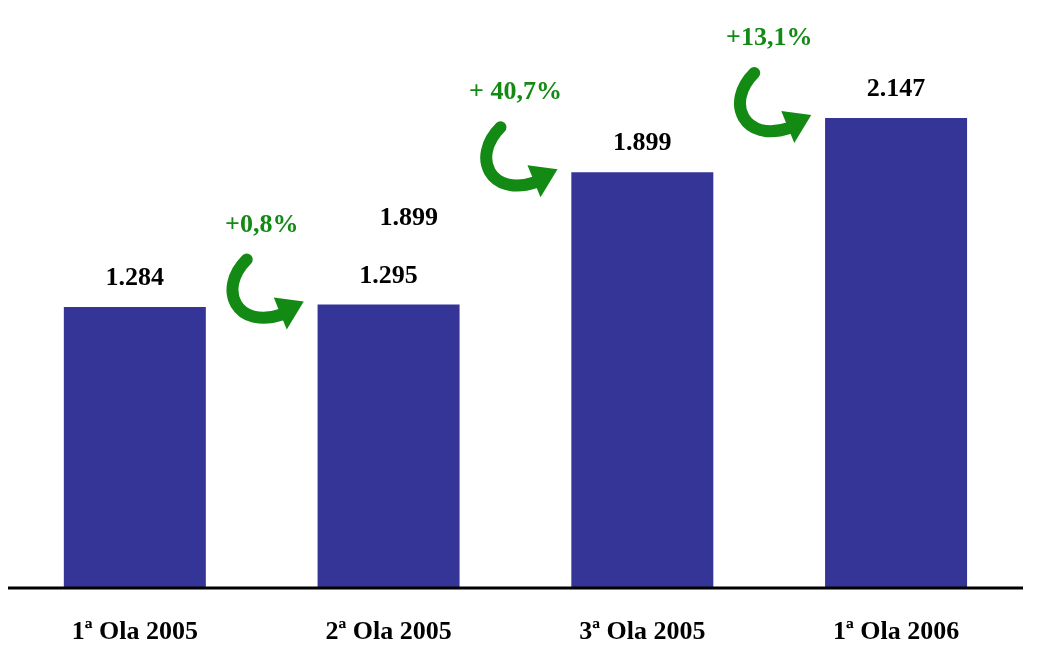 This screenshot has height=666, width=1051. What do you see at coordinates (135, 276) in the screenshot?
I see `data-label: 1.284` at bounding box center [135, 276].